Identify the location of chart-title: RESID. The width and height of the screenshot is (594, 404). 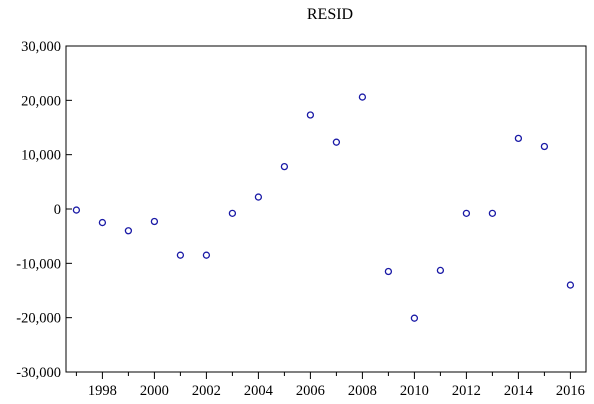
(330, 14).